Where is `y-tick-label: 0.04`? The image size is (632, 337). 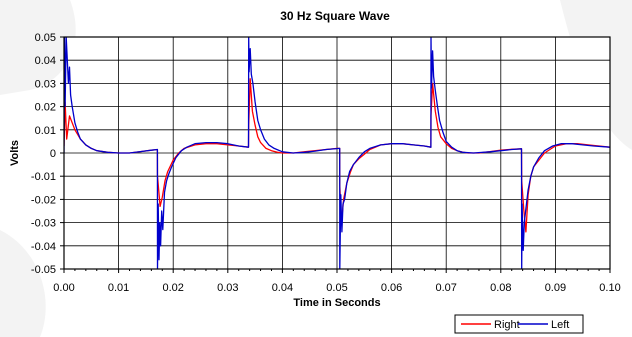 y-tick-label: 0.04 is located at coordinates (45, 61).